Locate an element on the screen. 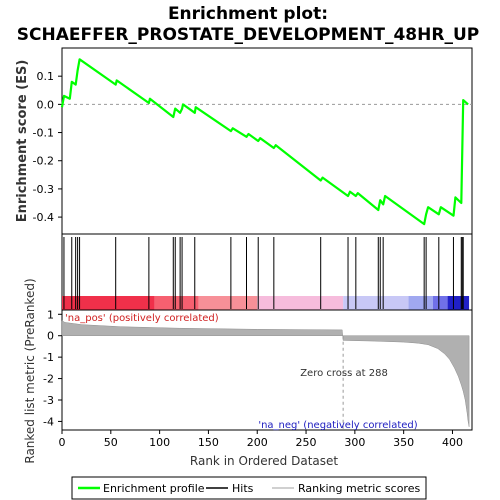  x-tick-label: 300 is located at coordinates (354, 442).